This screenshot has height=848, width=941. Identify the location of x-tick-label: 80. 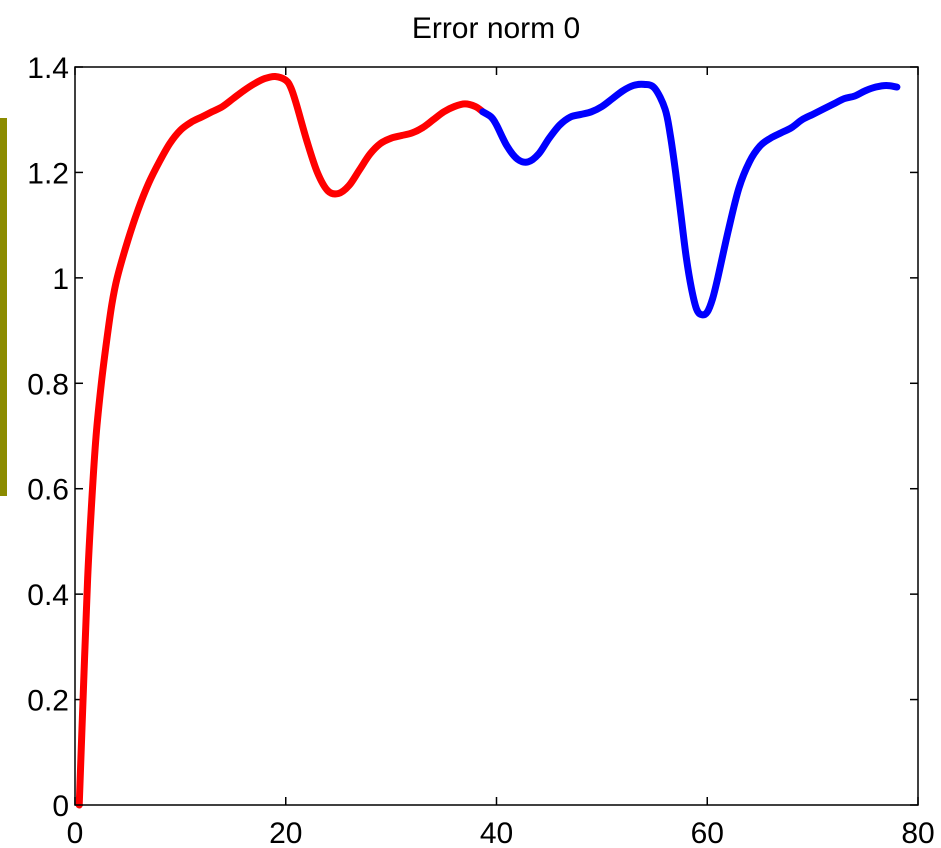
(917, 832).